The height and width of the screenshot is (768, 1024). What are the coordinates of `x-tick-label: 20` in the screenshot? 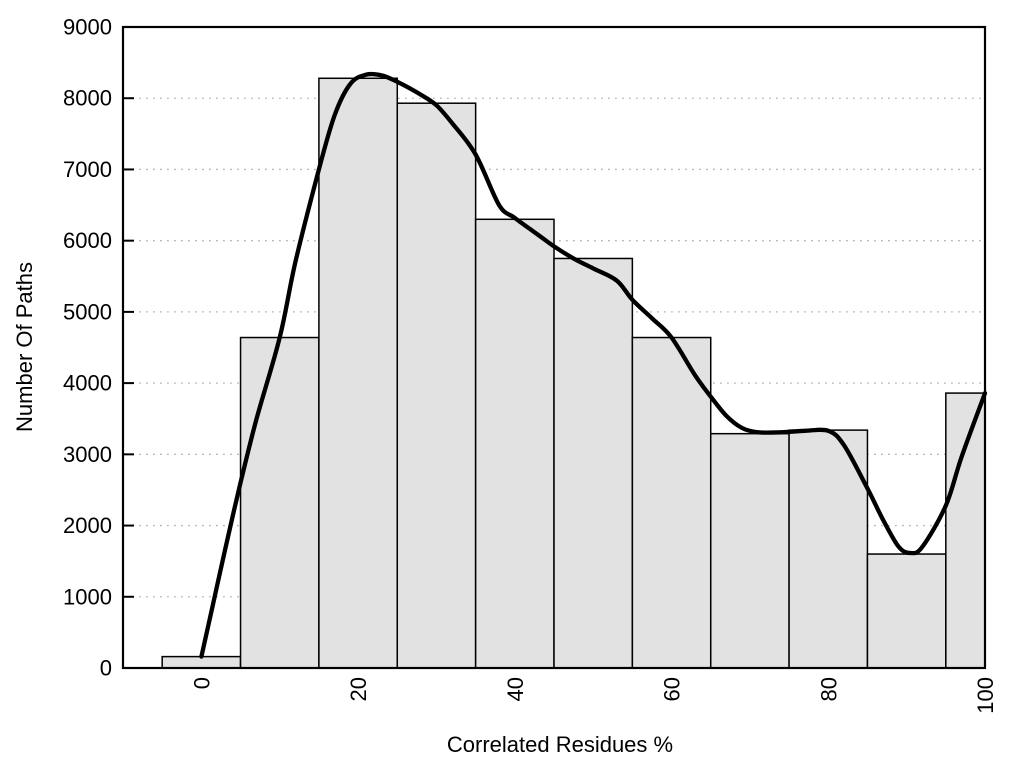 It's located at (358, 689).